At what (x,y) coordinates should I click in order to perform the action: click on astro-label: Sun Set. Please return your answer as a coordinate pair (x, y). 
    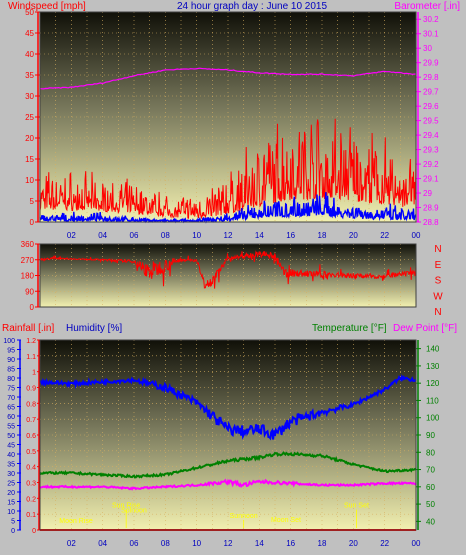
    Looking at the image, I should click on (356, 506).